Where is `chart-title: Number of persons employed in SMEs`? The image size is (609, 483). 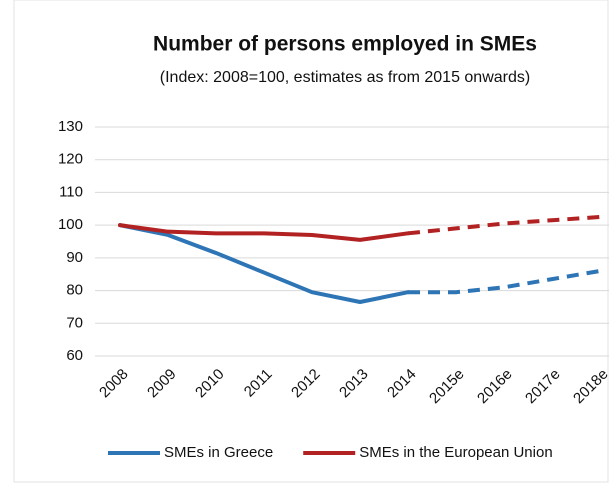
chart-title: Number of persons employed in SMEs is located at coordinates (345, 44).